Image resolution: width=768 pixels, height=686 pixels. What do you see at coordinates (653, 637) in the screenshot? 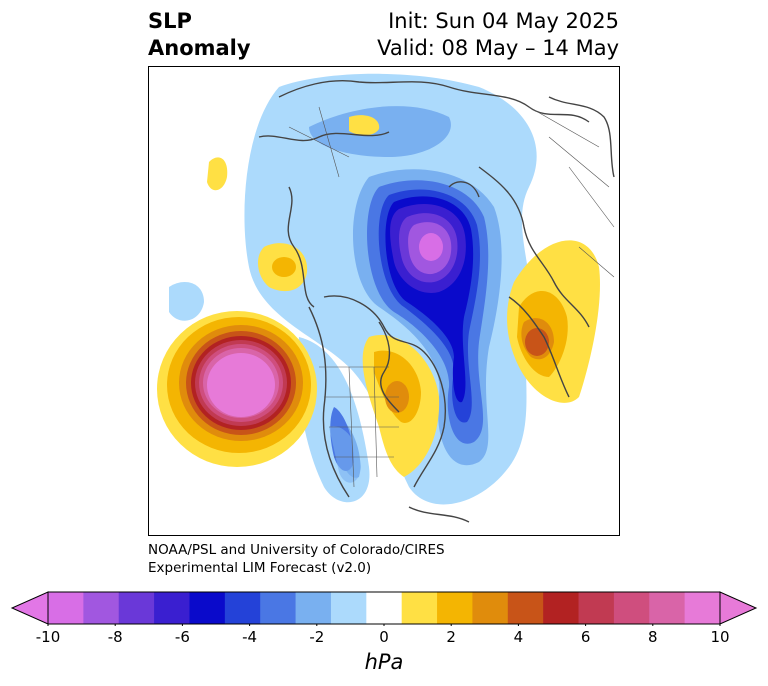
I see `colorbar-tick-label: 8` at bounding box center [653, 637].